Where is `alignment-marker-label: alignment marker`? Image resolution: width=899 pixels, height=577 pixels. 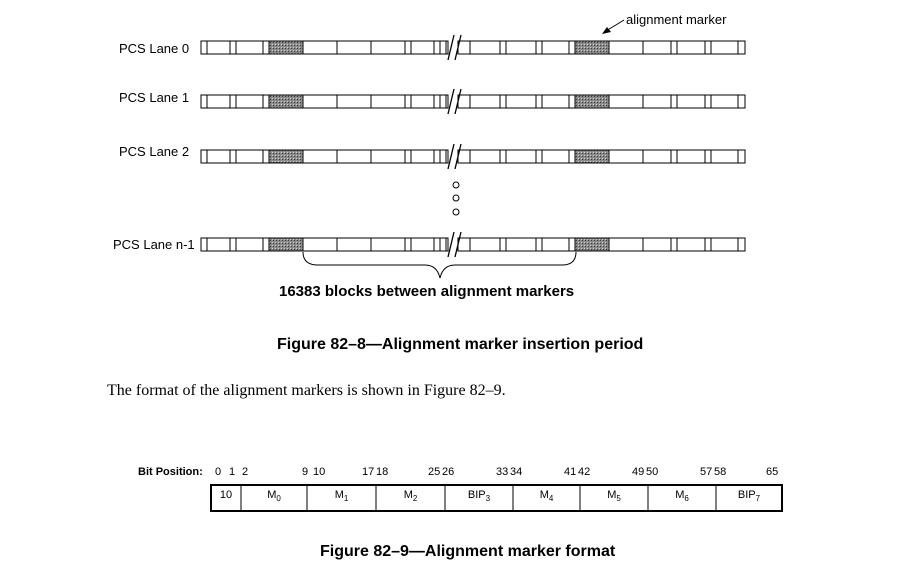
alignment-marker-label: alignment marker is located at coordinates (676, 19).